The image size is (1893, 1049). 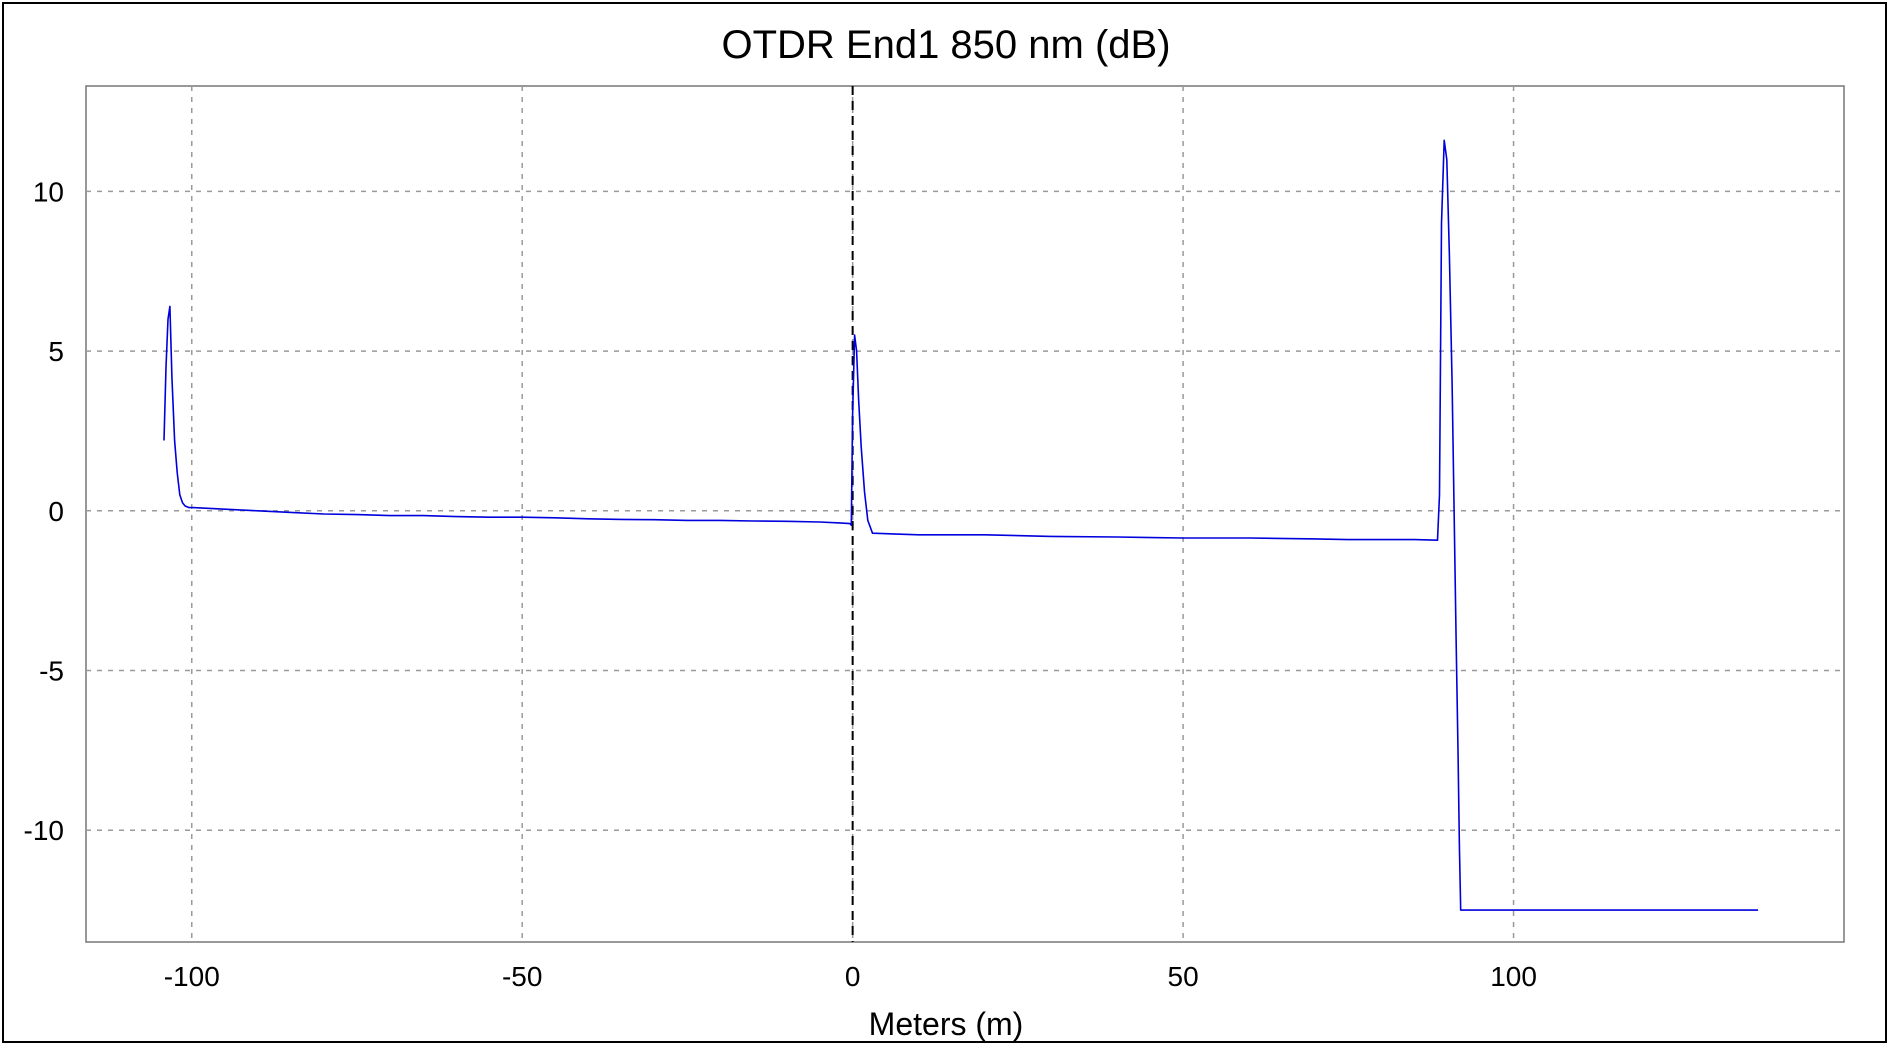 I want to click on y-tick-label: -10, so click(x=44, y=830).